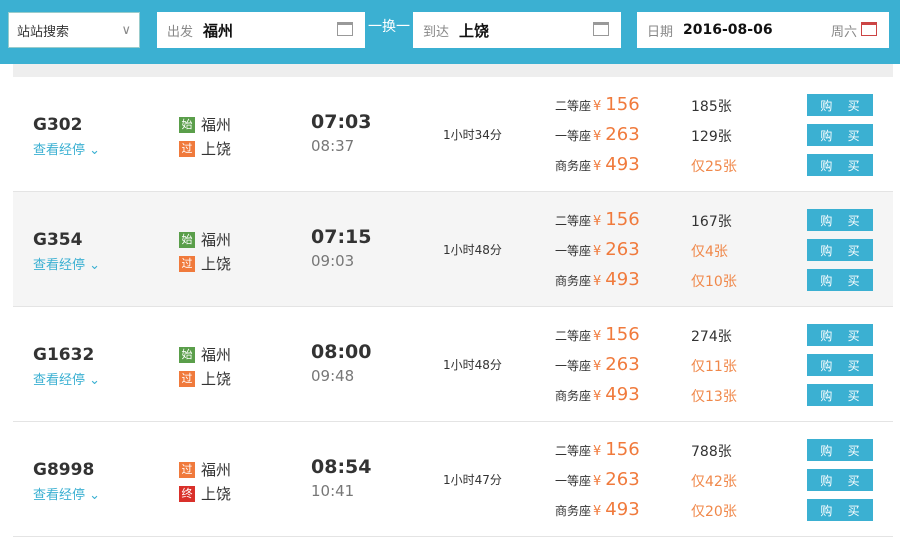 The width and height of the screenshot is (900, 550). Describe the element at coordinates (126, 30) in the screenshot. I see `chevron-down-icon: ∨` at that location.